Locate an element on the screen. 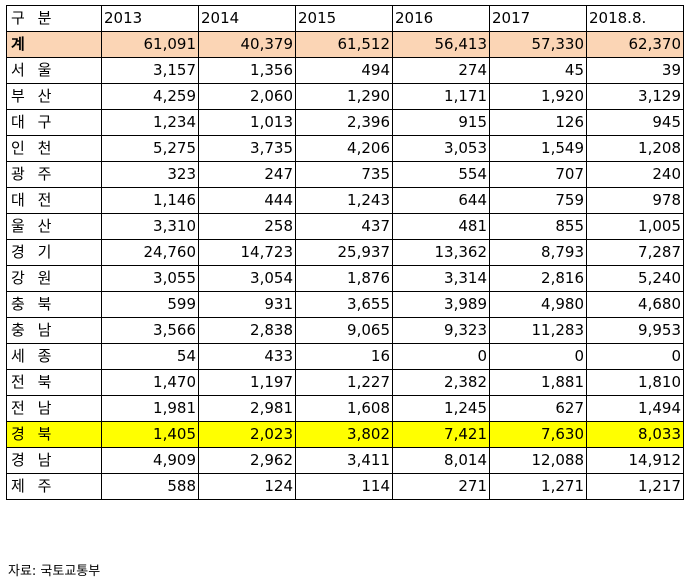 This screenshot has width=699, height=580. value-cell: 1,146 is located at coordinates (150, 200).